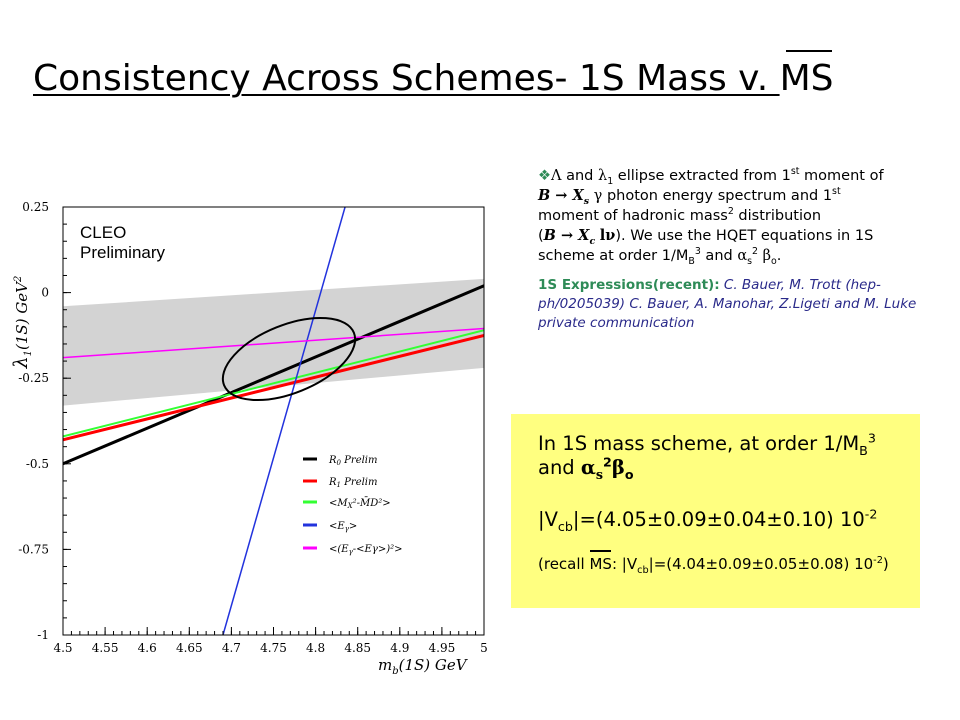 The image size is (960, 720). What do you see at coordinates (289, 359) in the screenshot?
I see `fit-ellipse` at bounding box center [289, 359].